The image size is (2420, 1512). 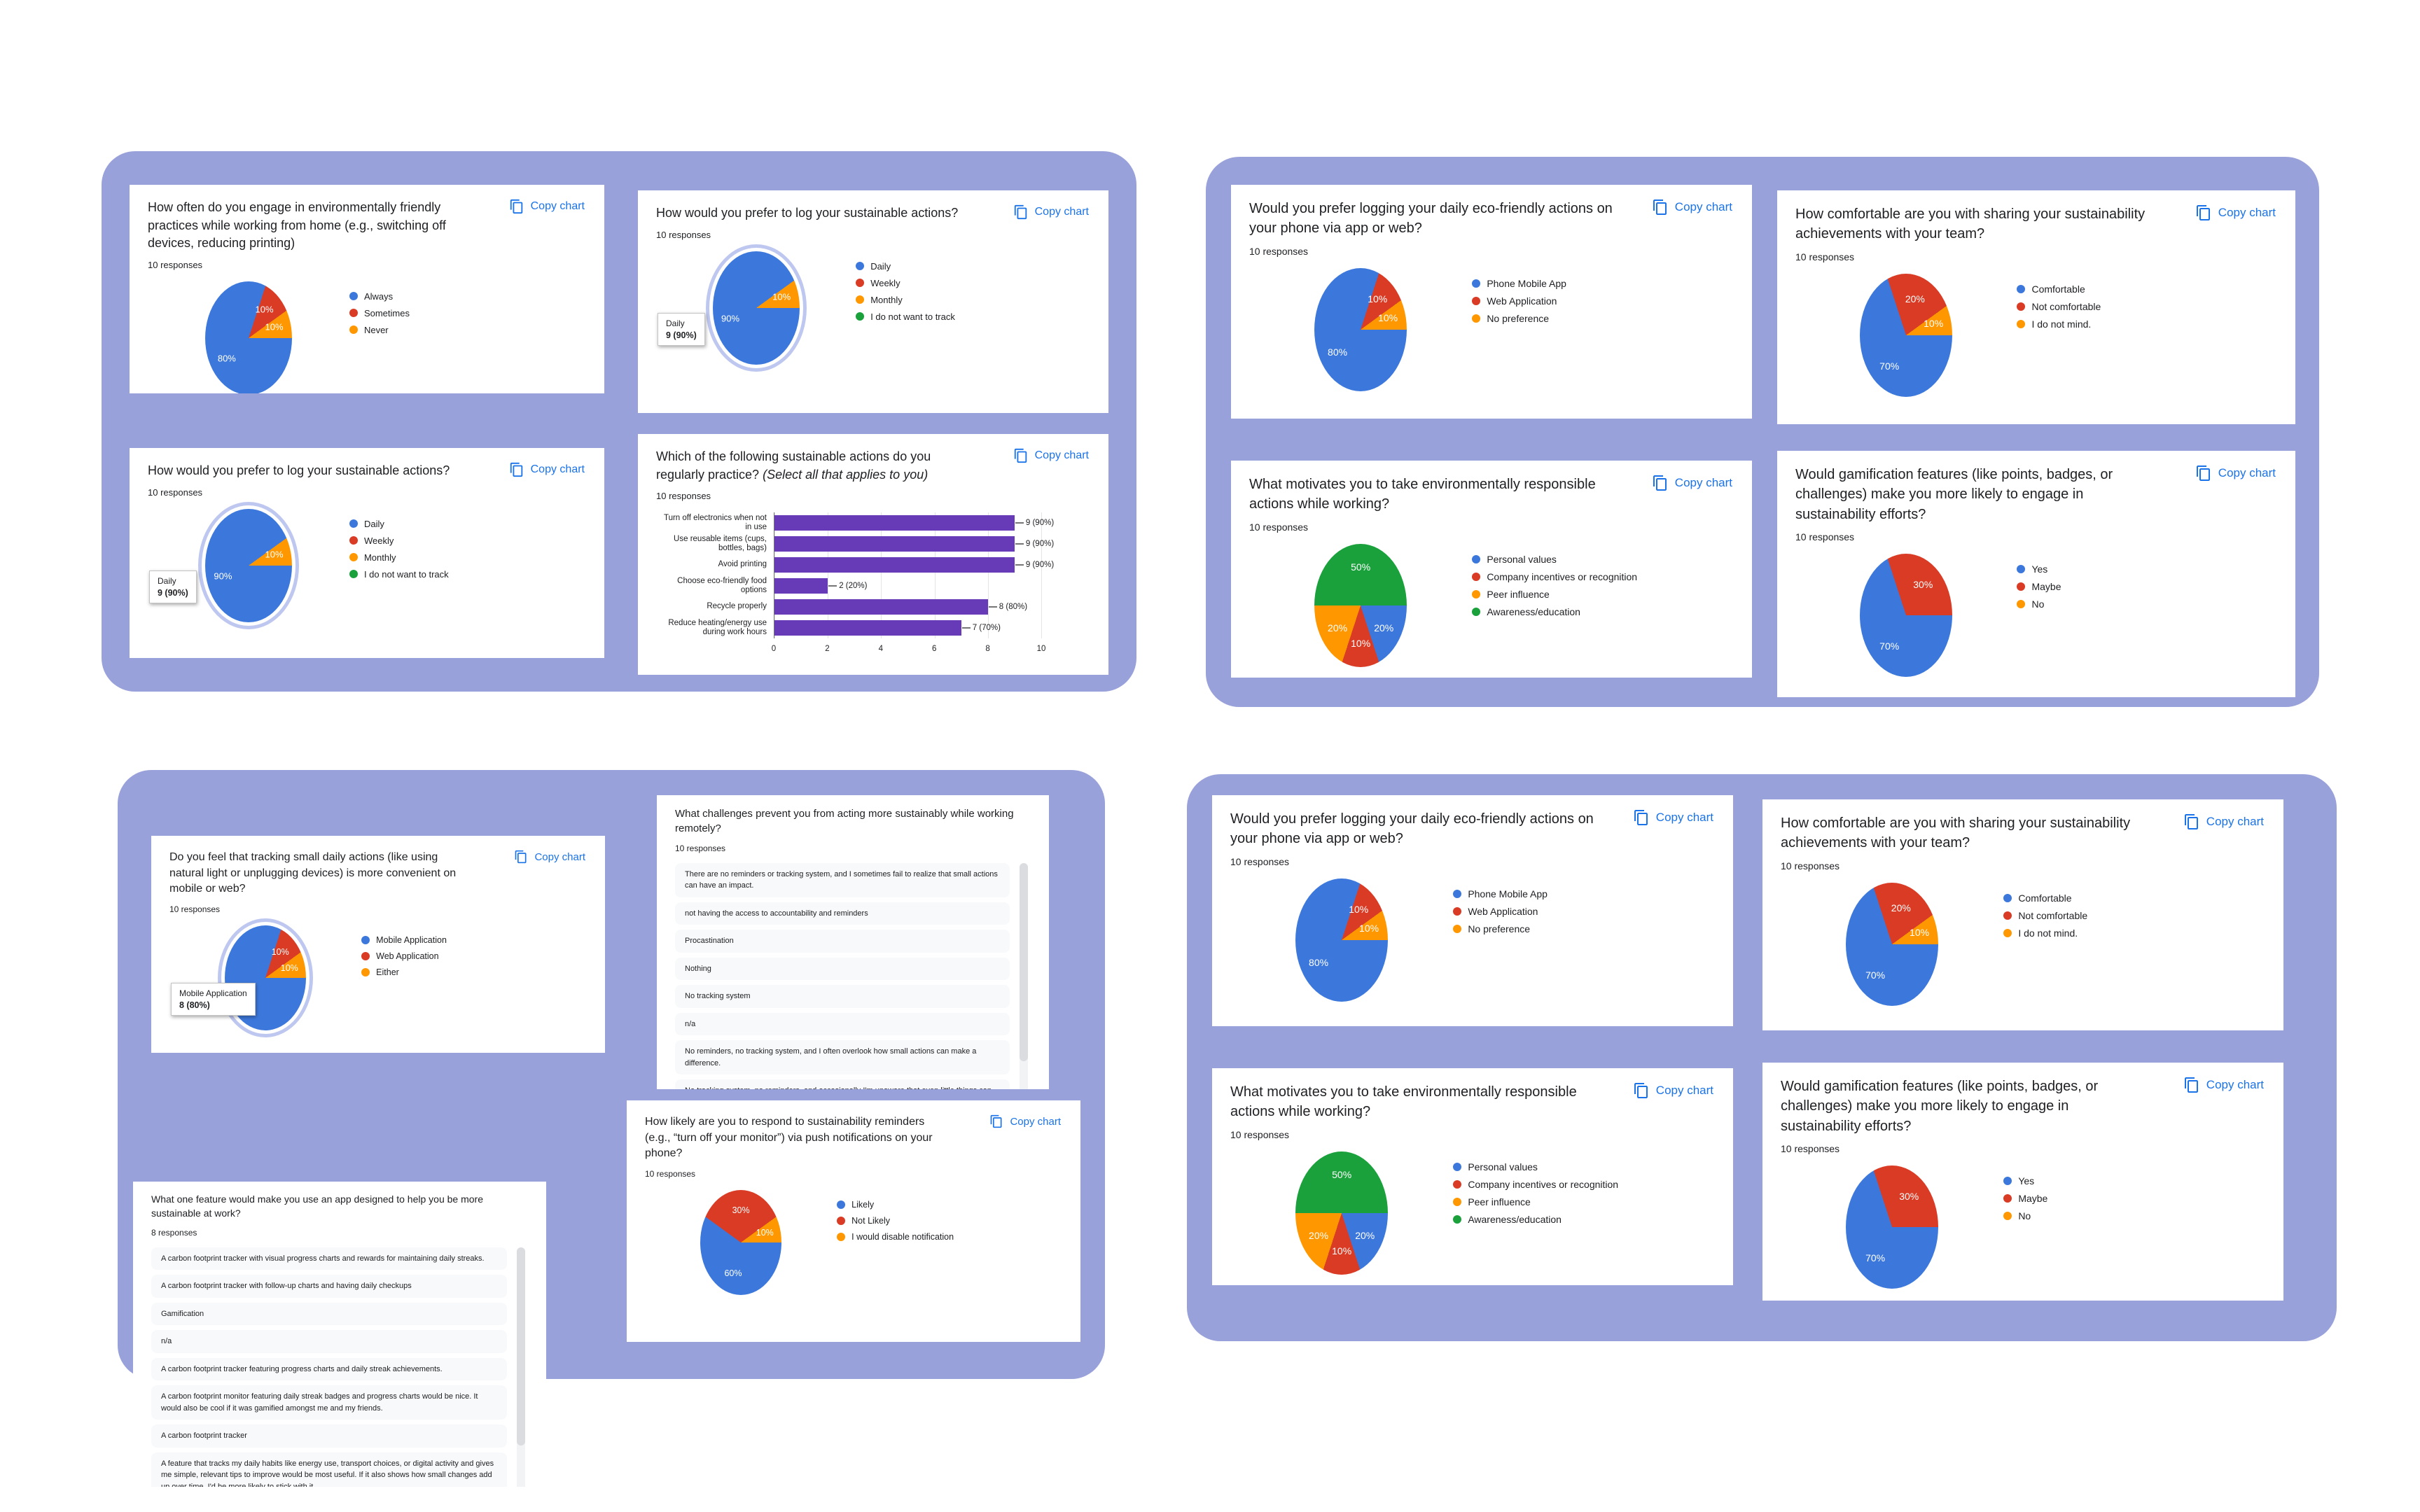 I want to click on legend-item: Yes, so click(x=2039, y=569).